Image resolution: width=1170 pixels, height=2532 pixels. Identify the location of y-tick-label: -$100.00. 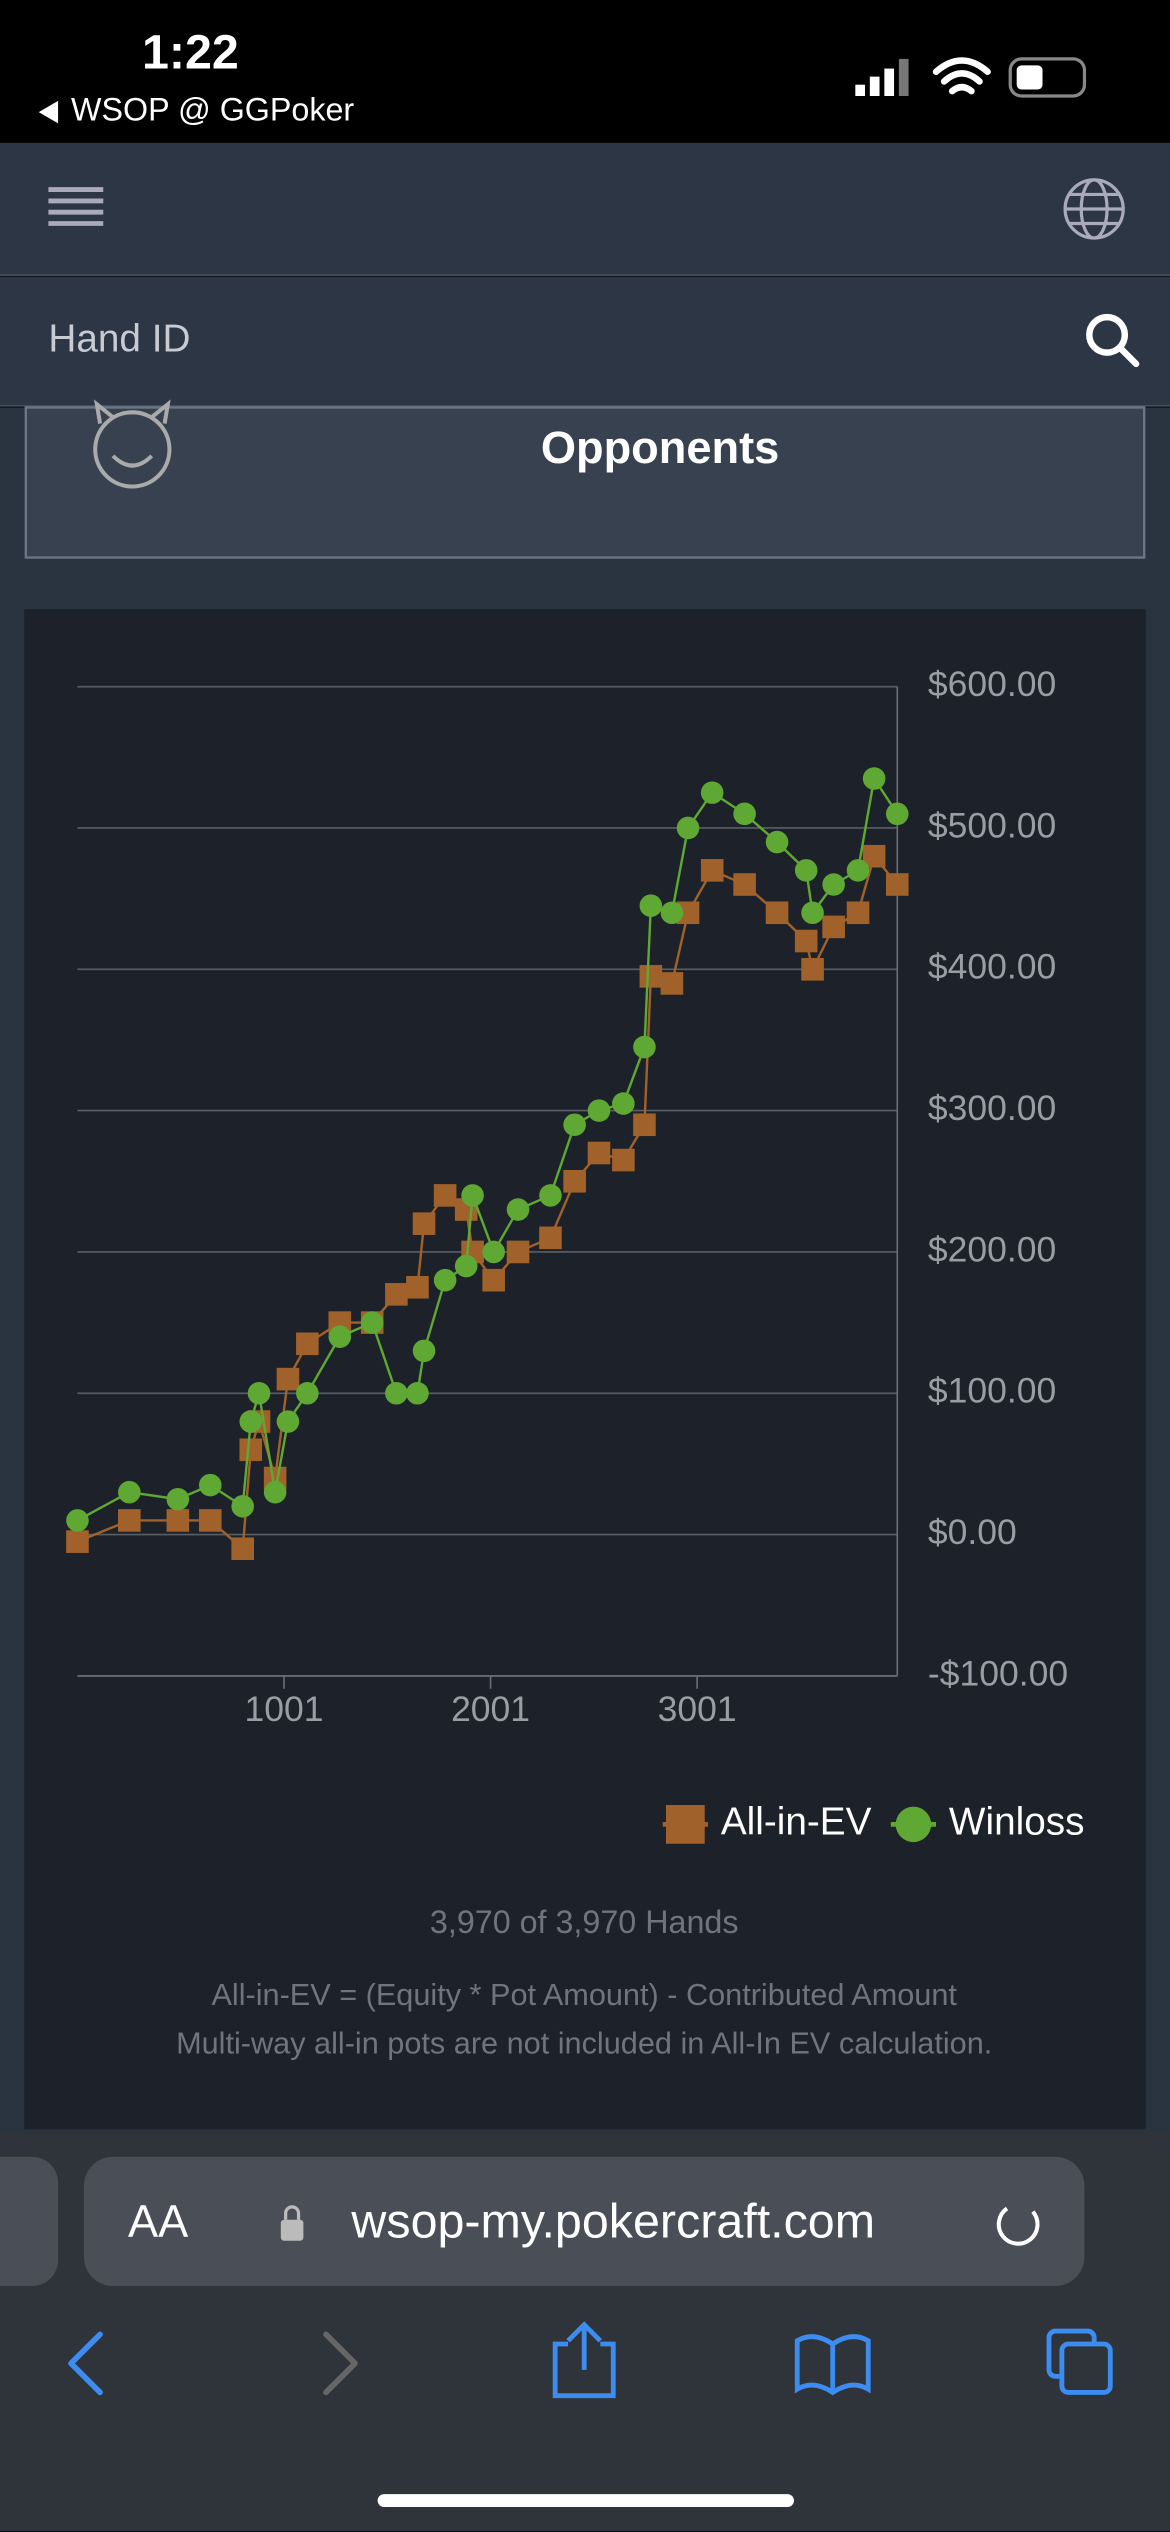
(998, 1673).